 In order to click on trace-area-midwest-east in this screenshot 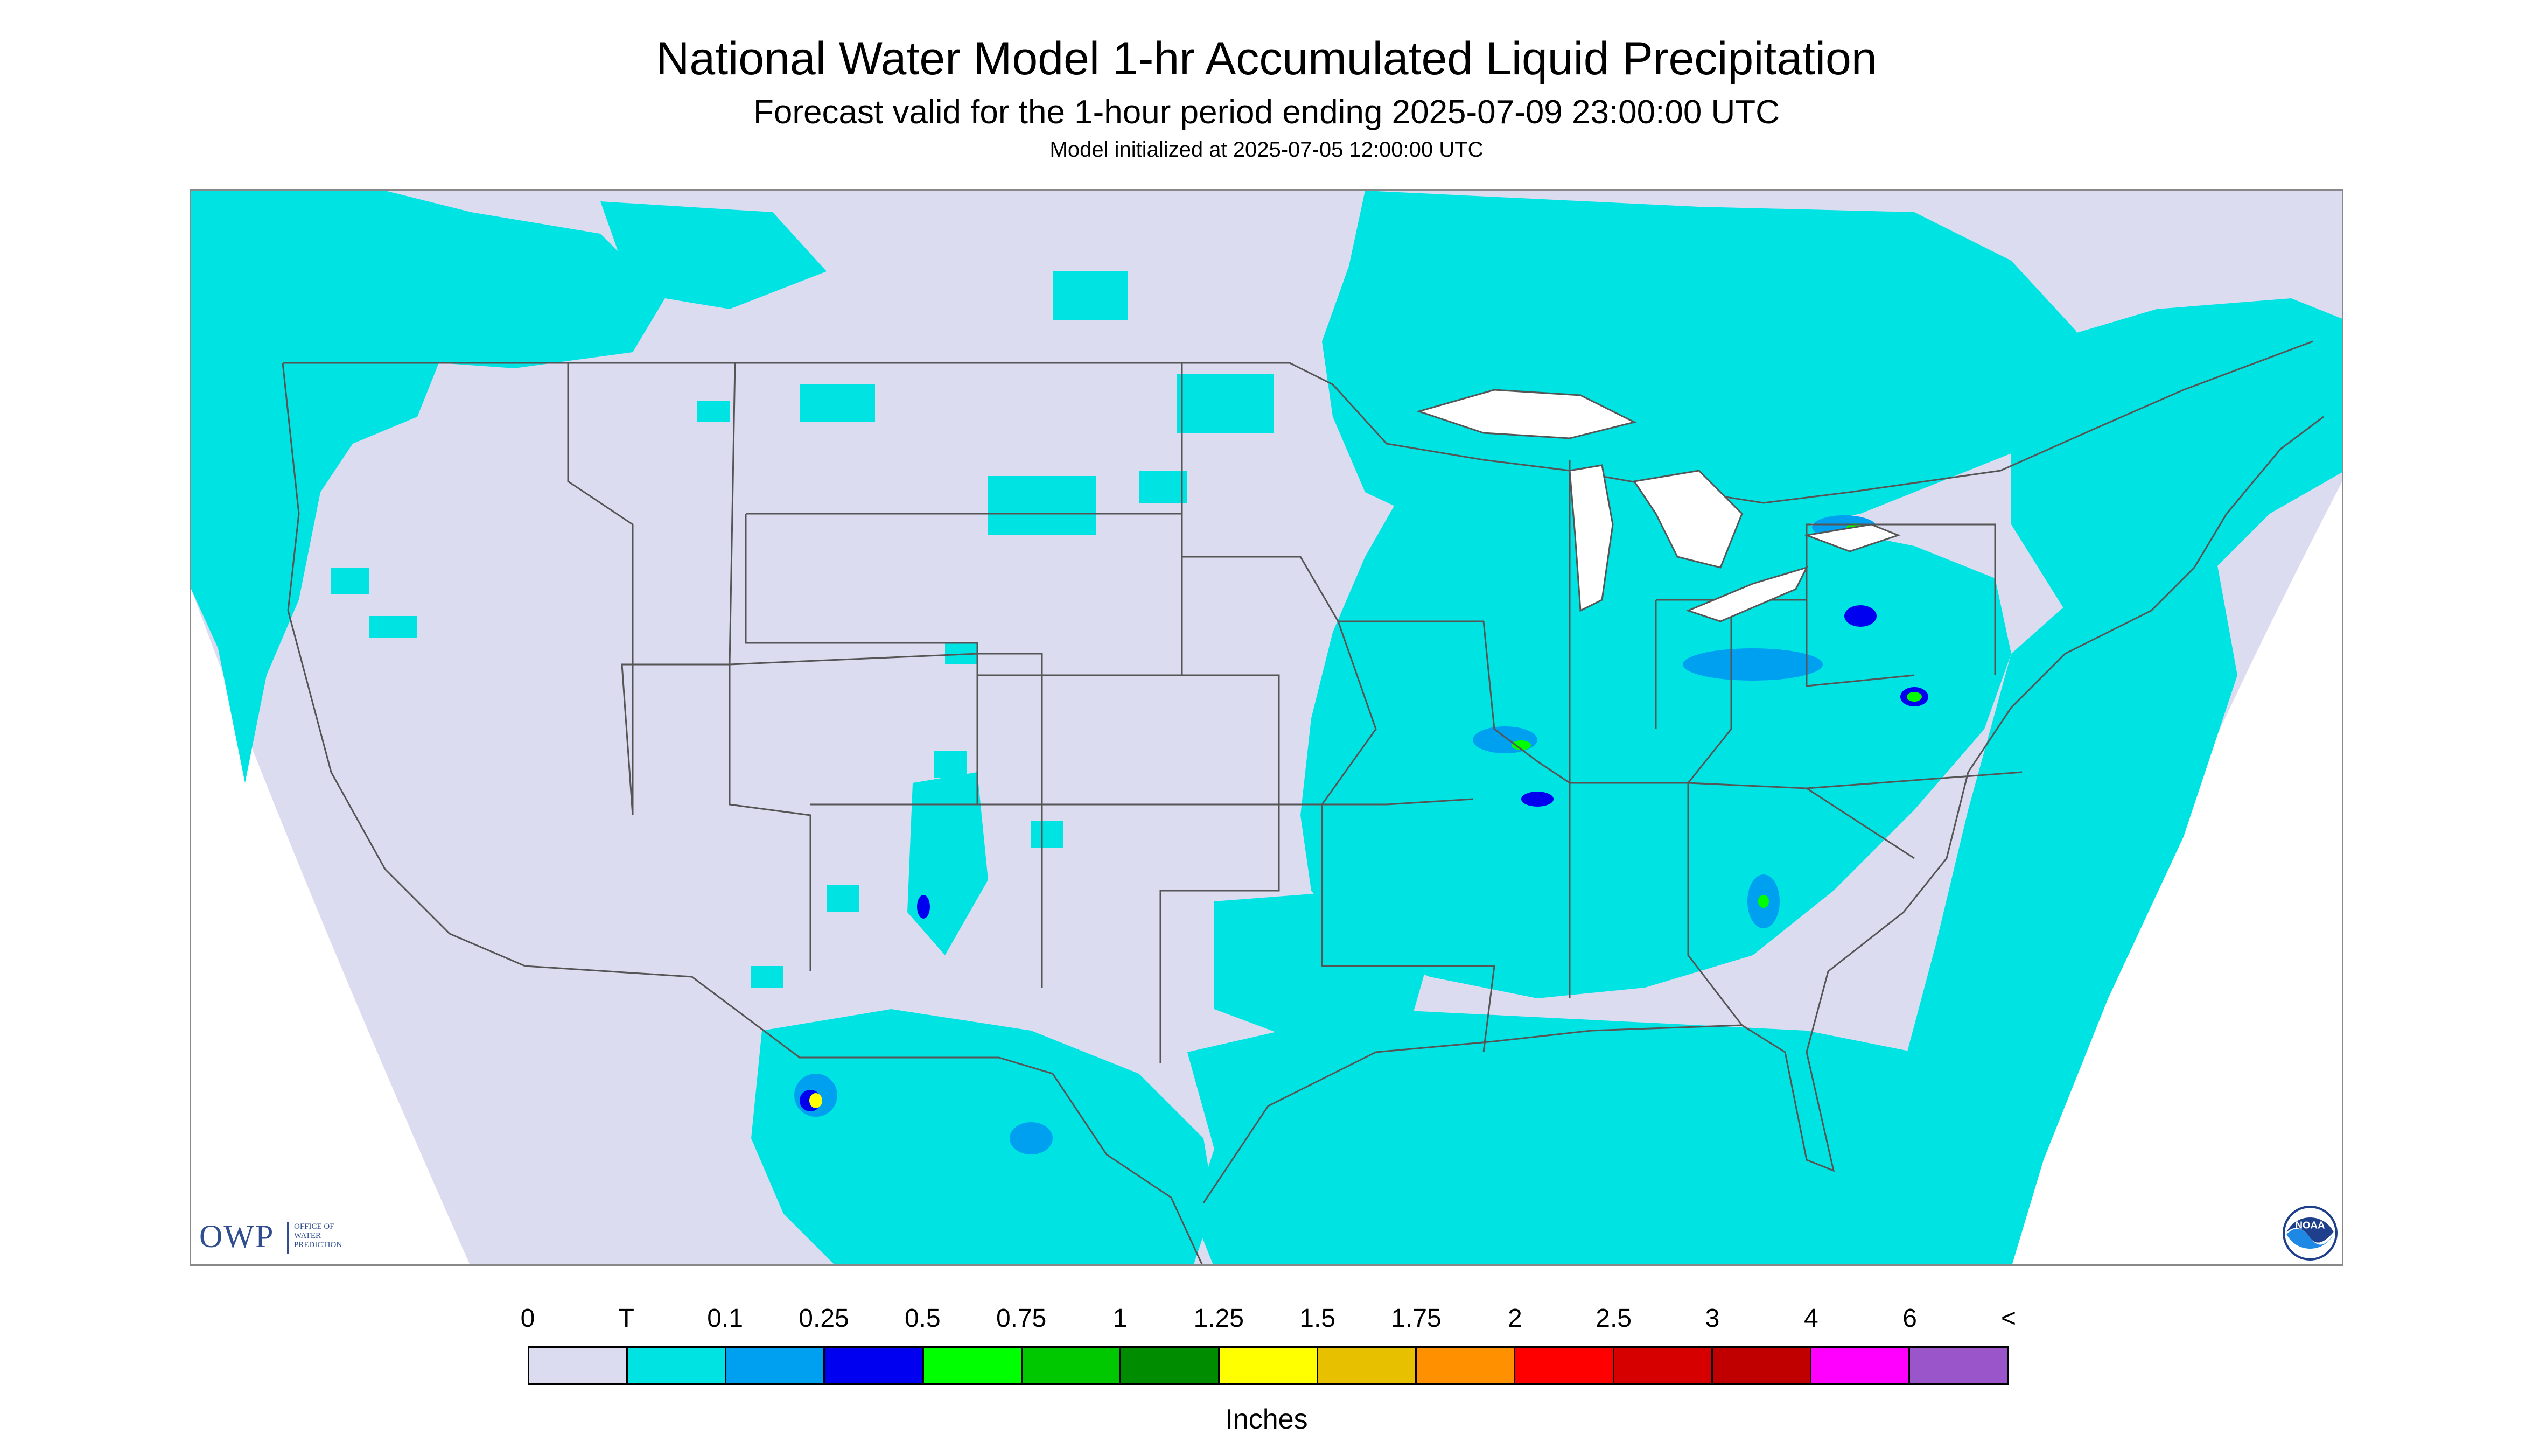, I will do `click(1655, 734)`.